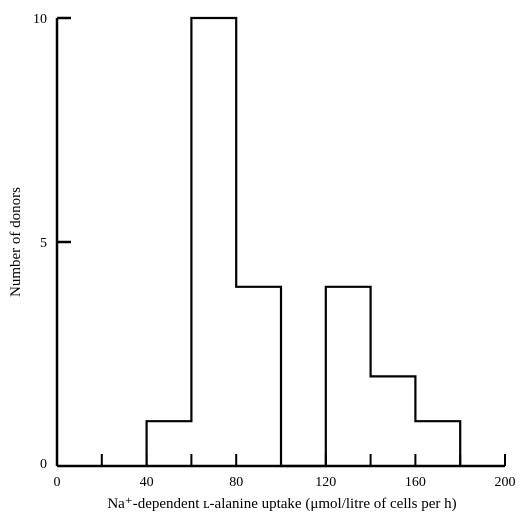 This screenshot has height=517, width=527. What do you see at coordinates (40, 19) in the screenshot?
I see `y-tick-label-10: 10` at bounding box center [40, 19].